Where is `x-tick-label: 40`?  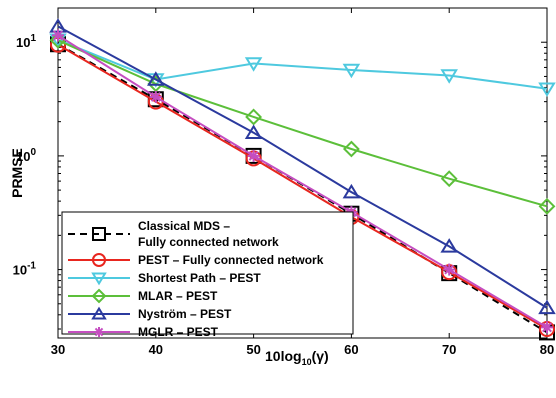
x-tick-label: 40 is located at coordinates (156, 349).